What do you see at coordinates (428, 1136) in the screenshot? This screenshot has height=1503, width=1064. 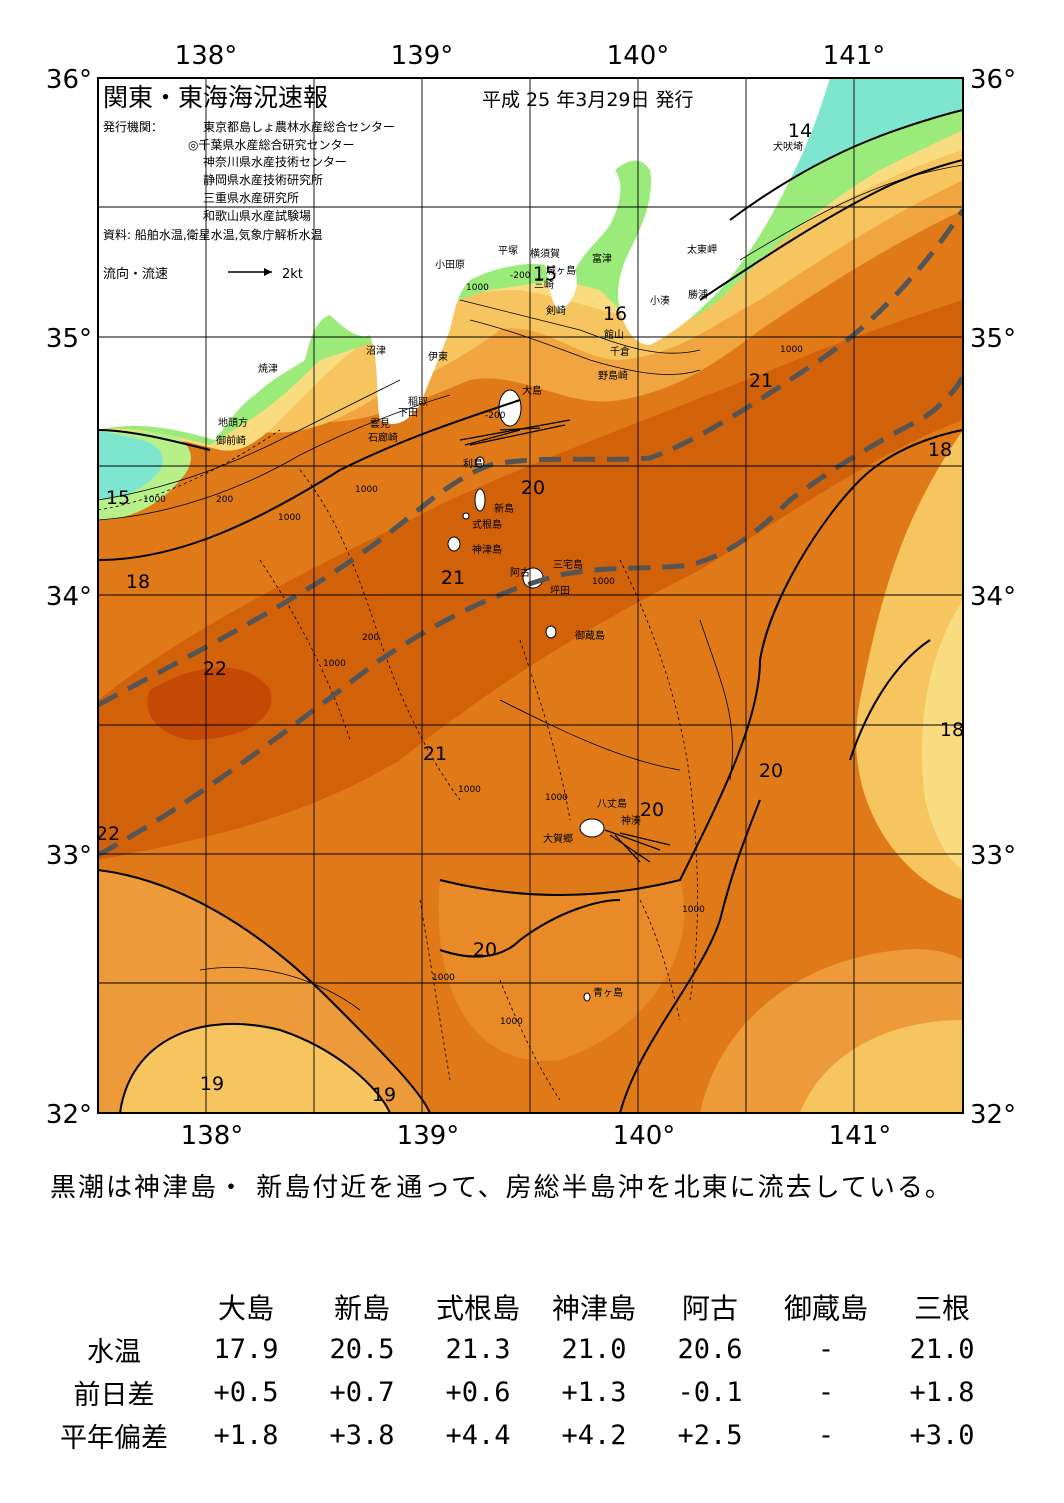 I see `lon-label: 139°` at bounding box center [428, 1136].